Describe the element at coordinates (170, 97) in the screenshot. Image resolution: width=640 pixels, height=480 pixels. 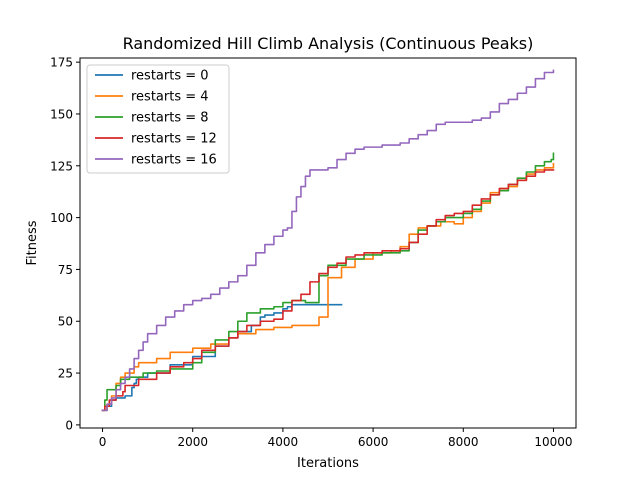
I see `legend-label-1: restarts = 4` at that location.